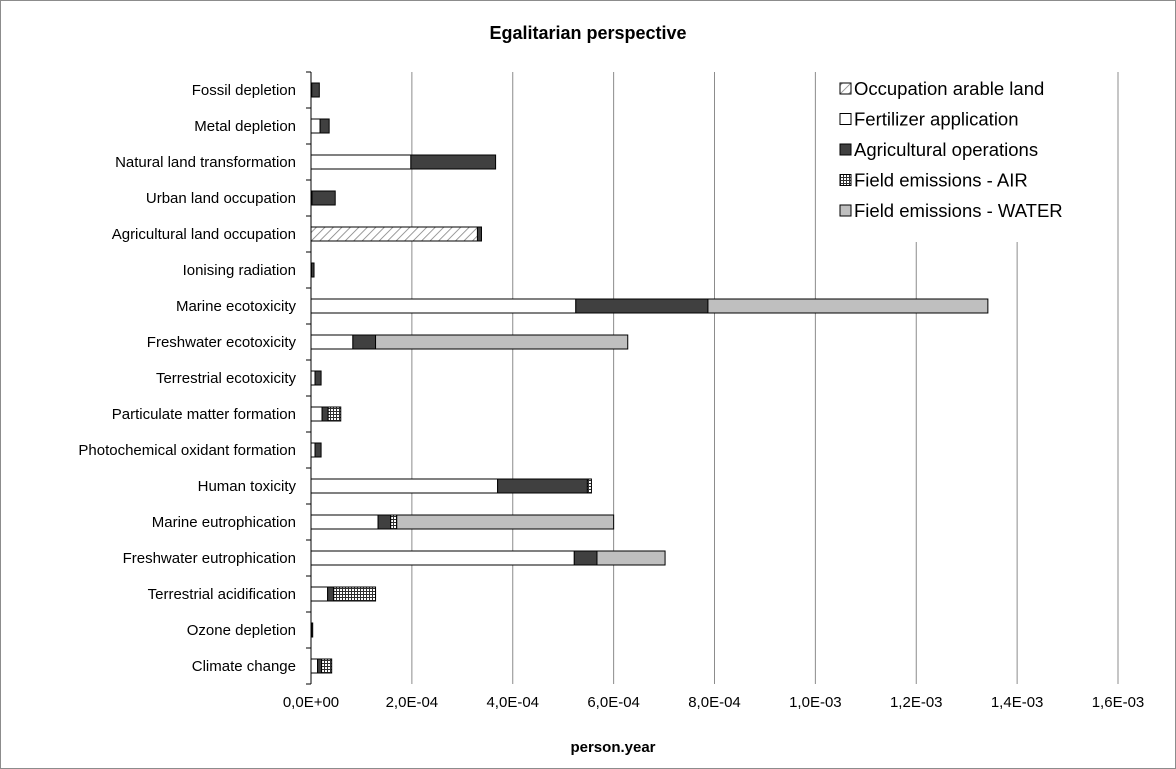 The image size is (1176, 769). Describe the element at coordinates (612, 747) in the screenshot. I see `x-axis-title: person.year` at that location.